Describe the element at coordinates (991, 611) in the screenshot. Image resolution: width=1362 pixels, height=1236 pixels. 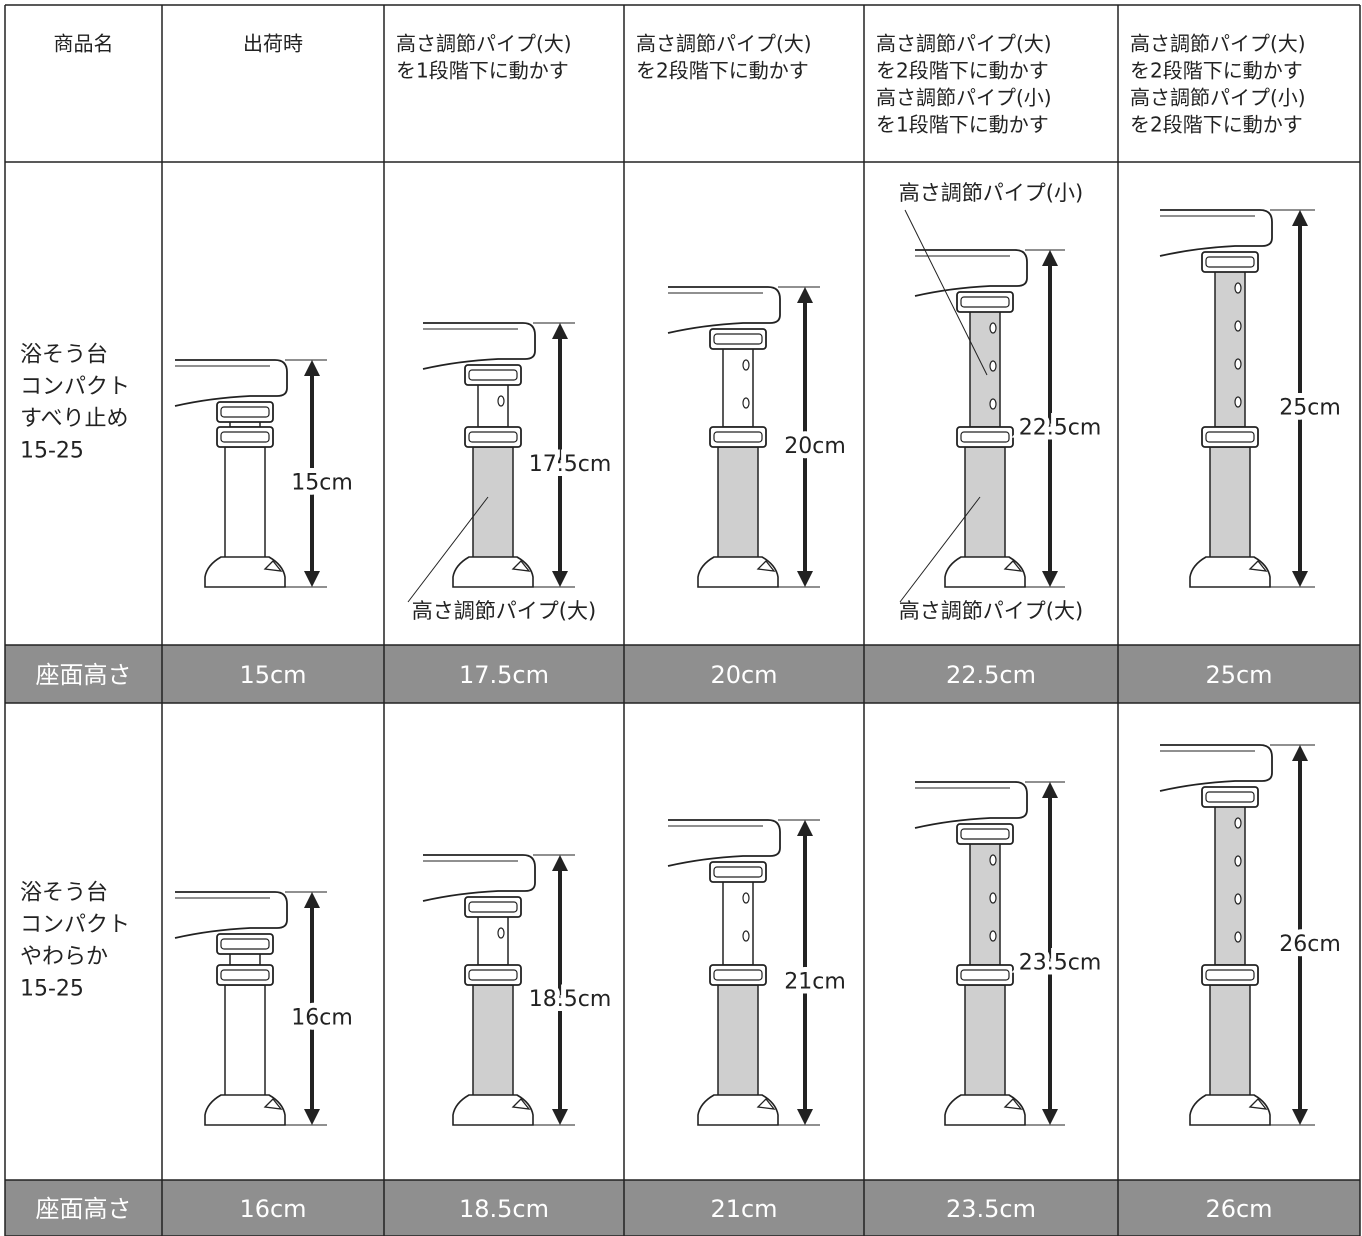
I see `callout: 高さ調節パイプ(大)` at that location.